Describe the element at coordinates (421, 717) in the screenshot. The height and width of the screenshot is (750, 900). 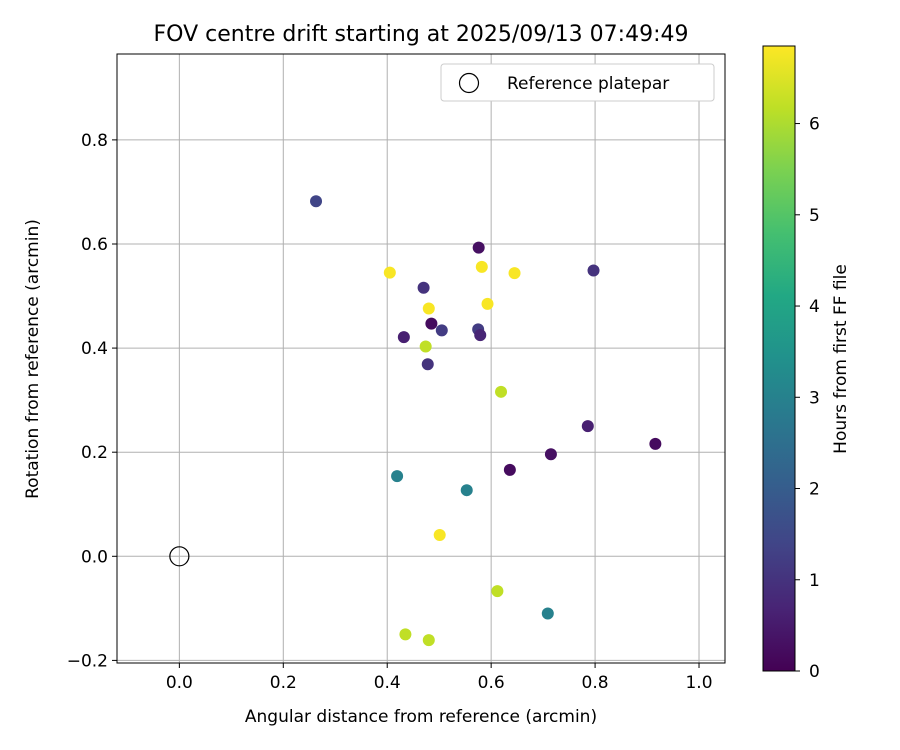
I see `x-axis-label: Angular distance from reference (arcmin)` at that location.